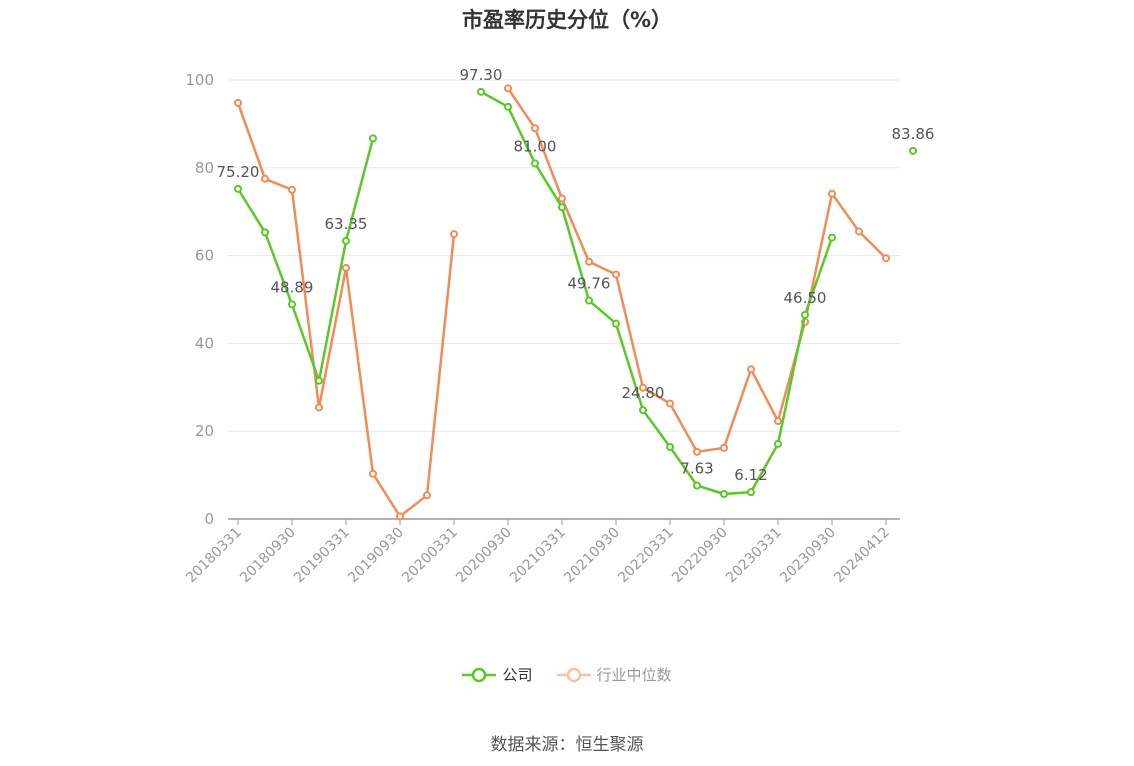  I want to click on x-tick-label: 20210331, so click(538, 556).